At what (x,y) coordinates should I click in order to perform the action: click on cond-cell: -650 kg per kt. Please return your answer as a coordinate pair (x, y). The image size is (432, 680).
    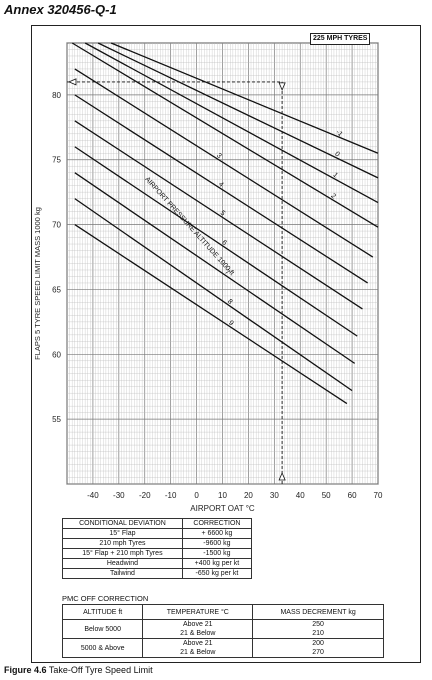
    Looking at the image, I should click on (217, 573).